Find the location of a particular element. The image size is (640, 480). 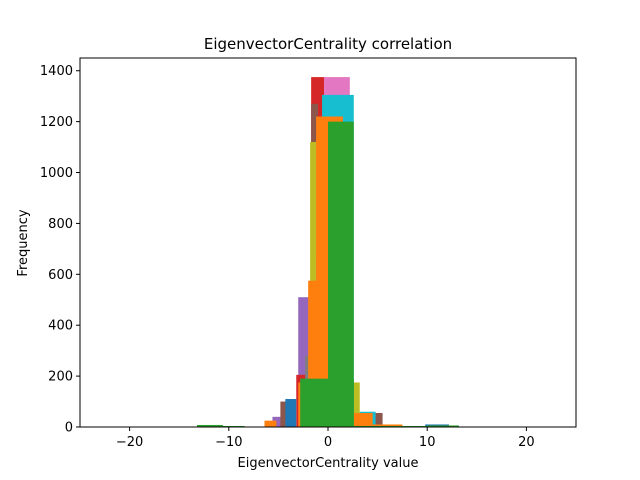

y-tick-label: 200 is located at coordinates (60, 377).